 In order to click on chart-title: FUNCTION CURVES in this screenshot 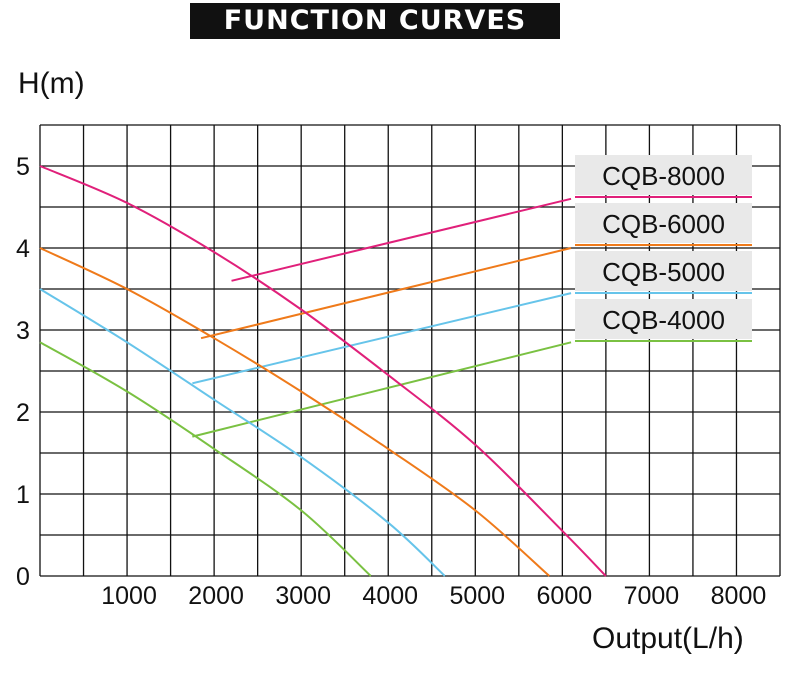, I will do `click(375, 21)`.